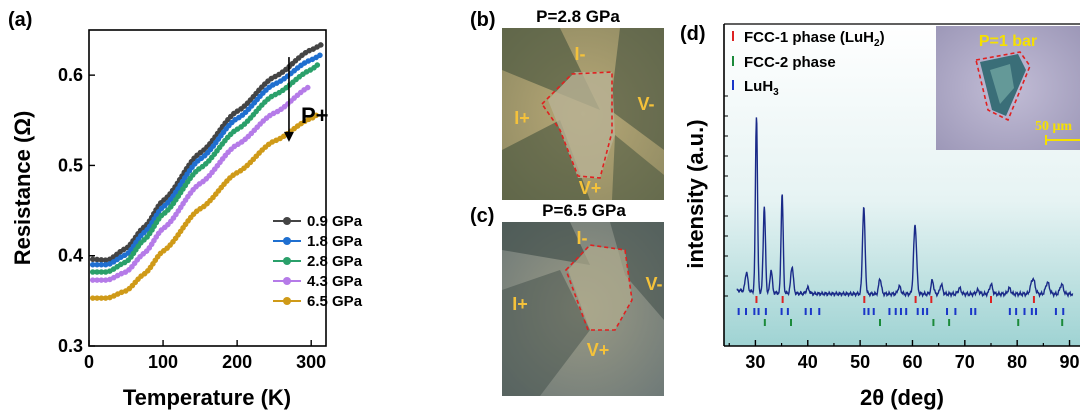 This screenshot has height=414, width=1080. Describe the element at coordinates (1070, 362) in the screenshot. I see `xrd-x-tick-label: 90` at that location.